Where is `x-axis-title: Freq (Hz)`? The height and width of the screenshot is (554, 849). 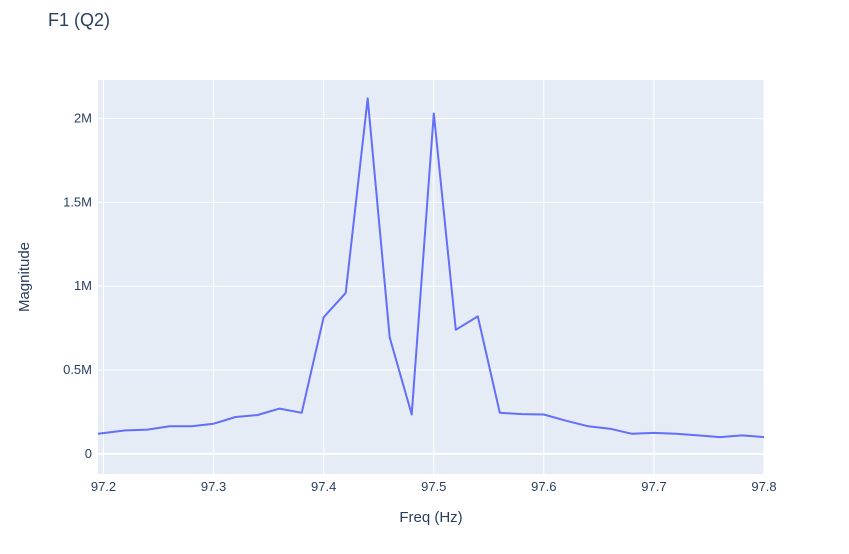
x-axis-title: Freq (Hz) is located at coordinates (430, 517).